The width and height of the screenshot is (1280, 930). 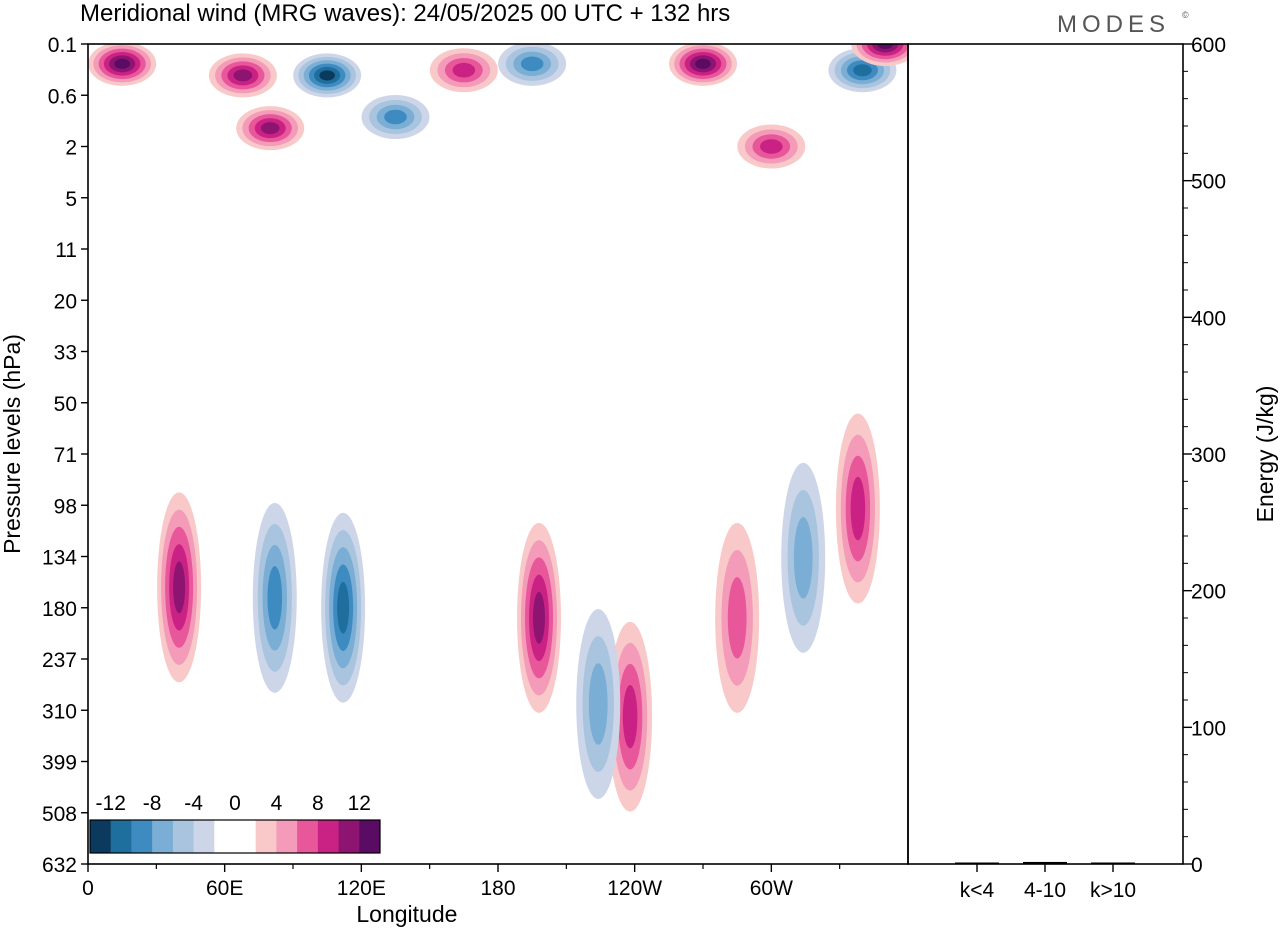 I want to click on energy-category-label: 4-10, so click(x=1045, y=890).